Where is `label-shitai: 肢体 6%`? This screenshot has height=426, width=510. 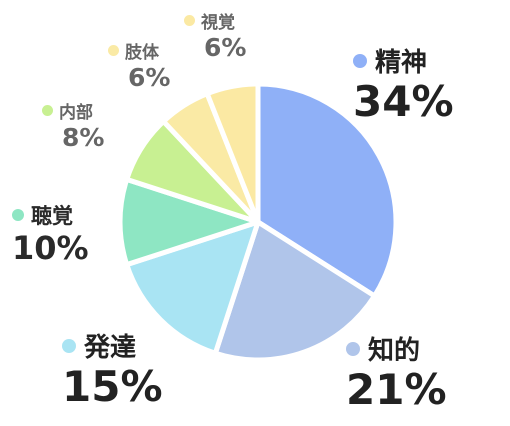
label-shitai: 肢体 6% is located at coordinates (139, 64).